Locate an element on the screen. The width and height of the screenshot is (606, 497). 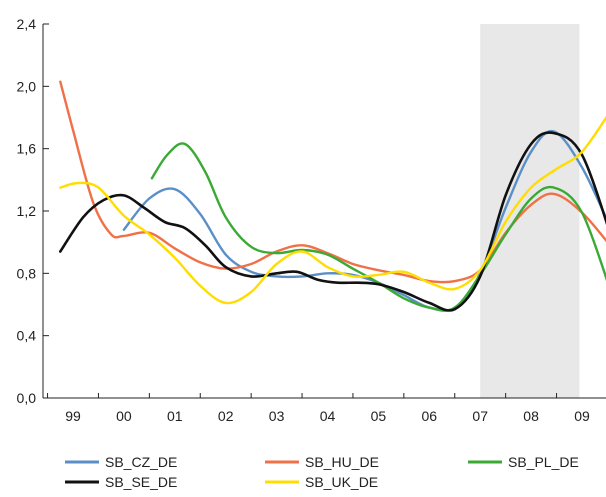
x-tick-label: 05 is located at coordinates (379, 416).